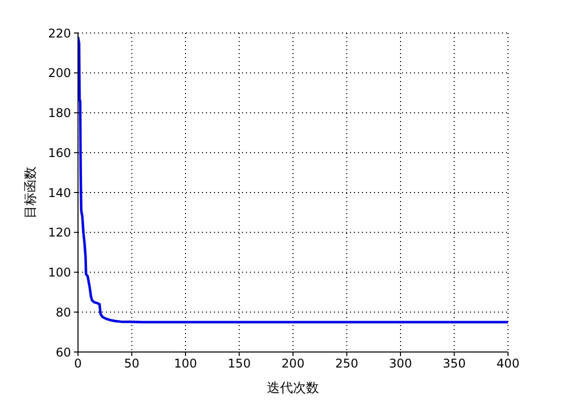 The height and width of the screenshot is (420, 561). What do you see at coordinates (346, 363) in the screenshot?
I see `x-tick-label: 250` at bounding box center [346, 363].